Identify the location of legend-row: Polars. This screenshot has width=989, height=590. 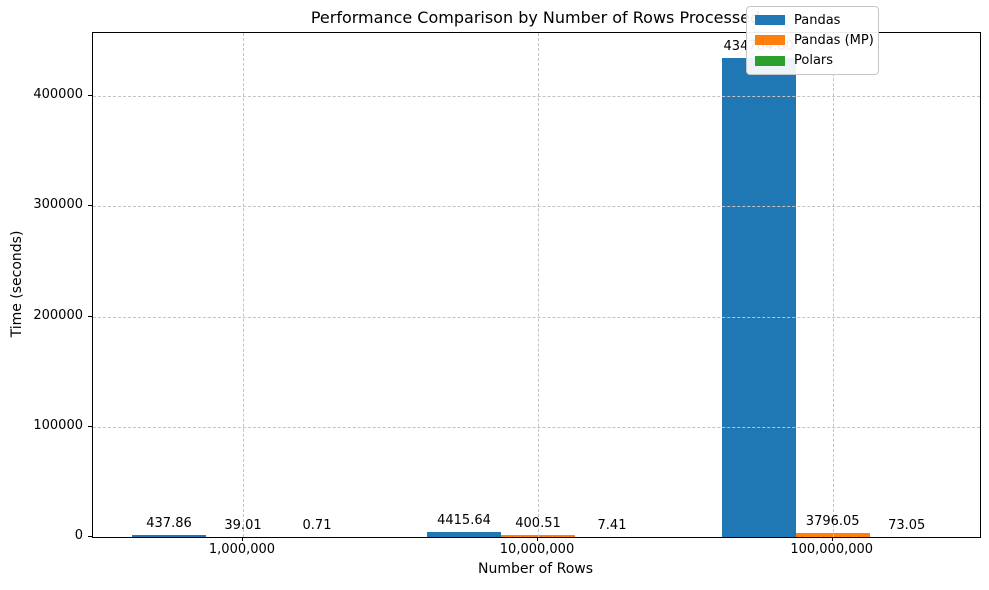
(812, 60).